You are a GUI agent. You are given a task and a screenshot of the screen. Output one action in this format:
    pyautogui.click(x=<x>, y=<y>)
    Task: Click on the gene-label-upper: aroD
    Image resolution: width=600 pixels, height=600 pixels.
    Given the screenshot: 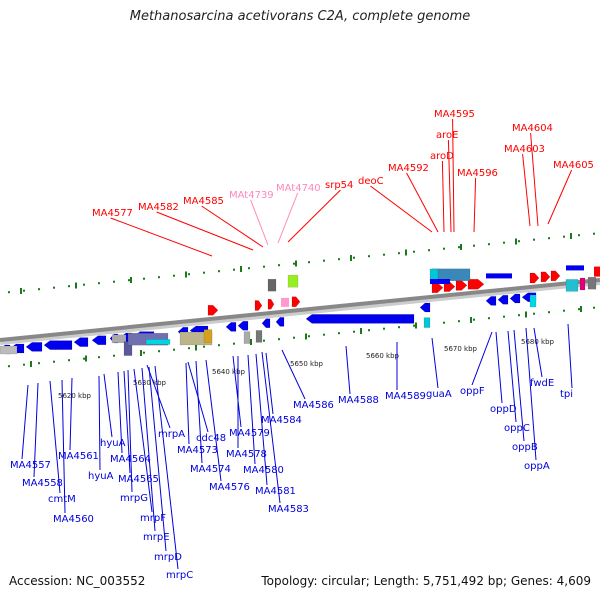 What is the action you would take?
    pyautogui.click(x=442, y=156)
    